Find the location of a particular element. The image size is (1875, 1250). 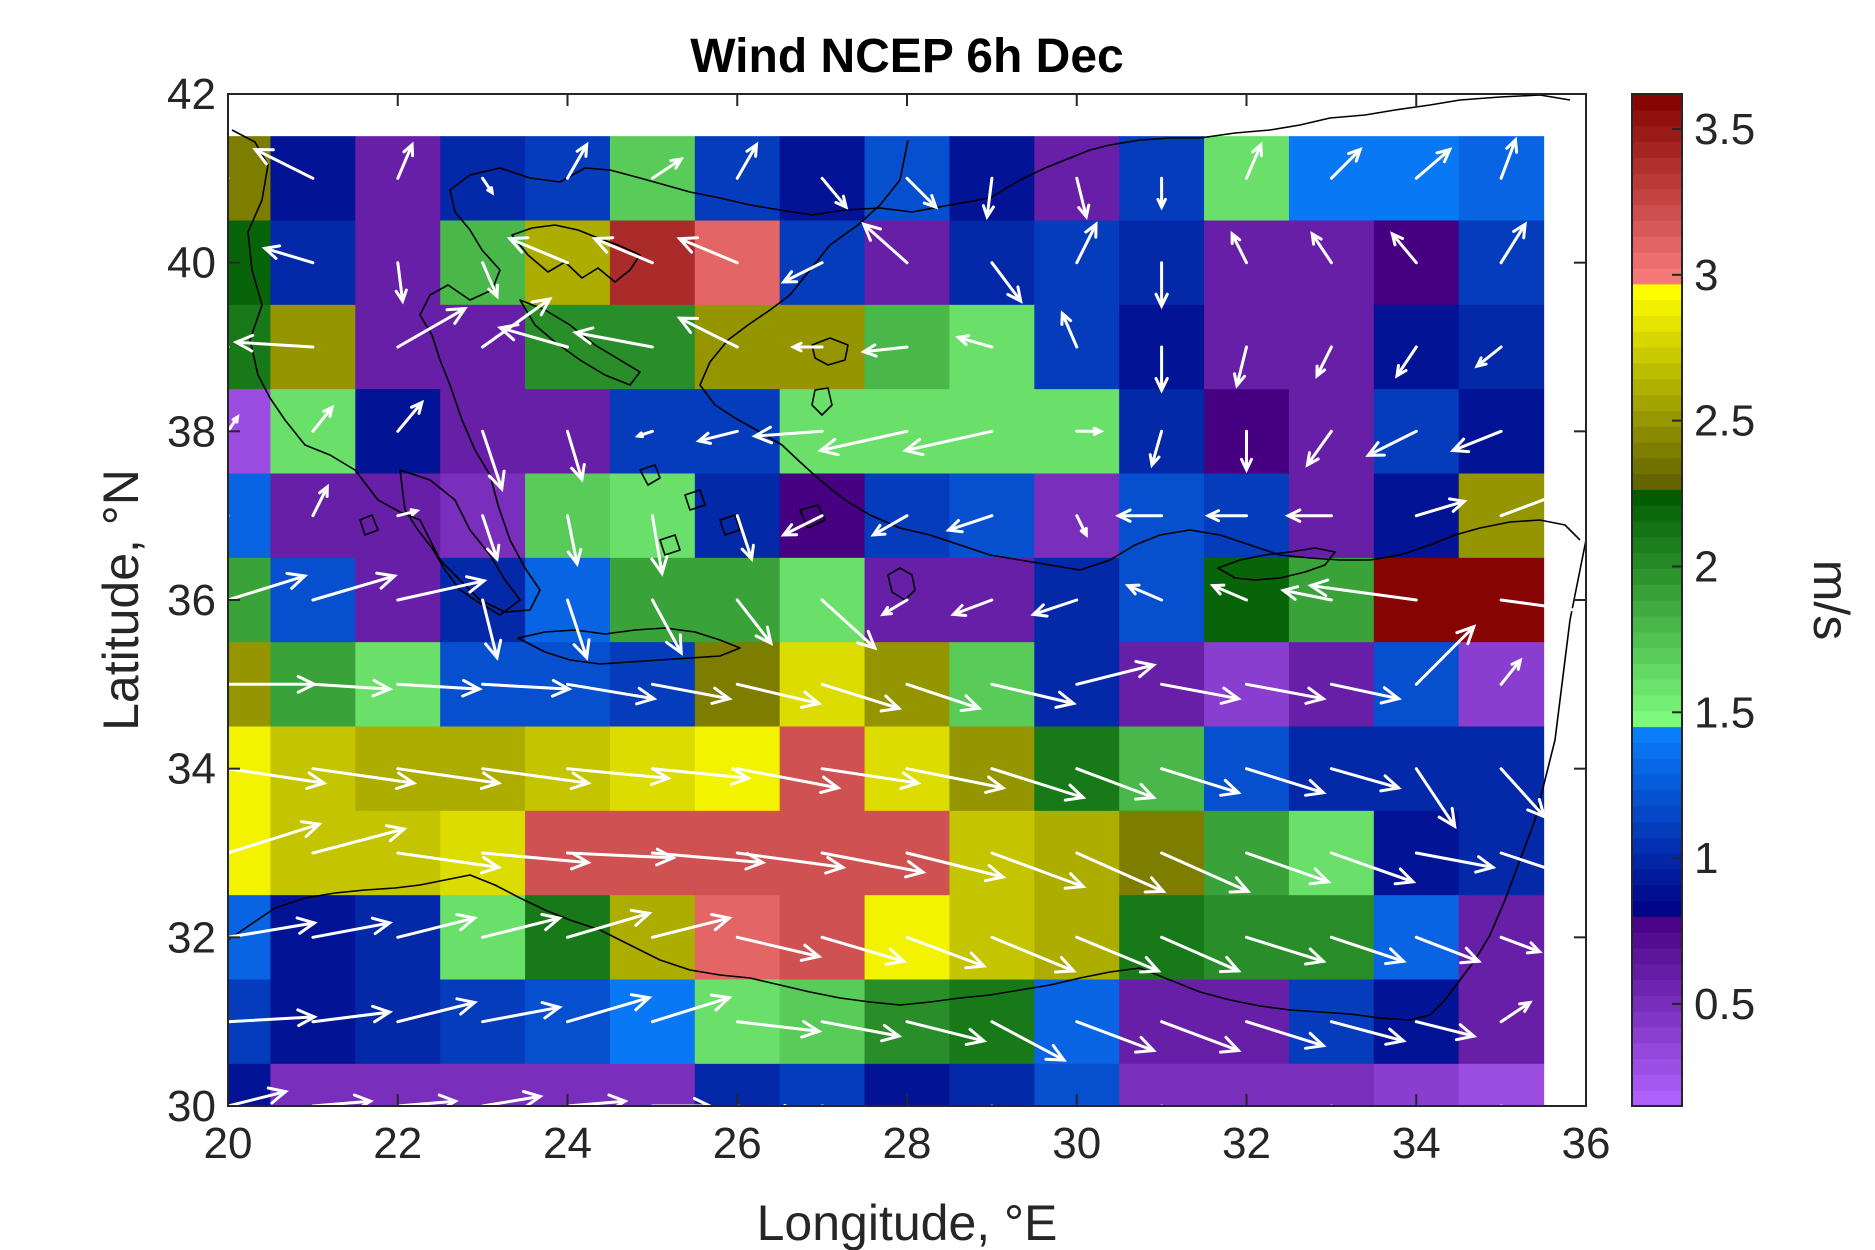

heat-cell is located at coordinates (250, 347).